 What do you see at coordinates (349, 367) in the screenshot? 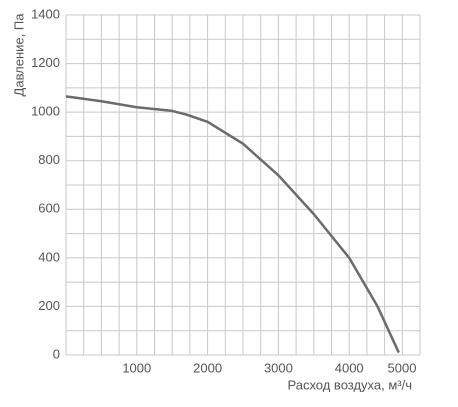
I see `x-tick-label: 4000` at bounding box center [349, 367].